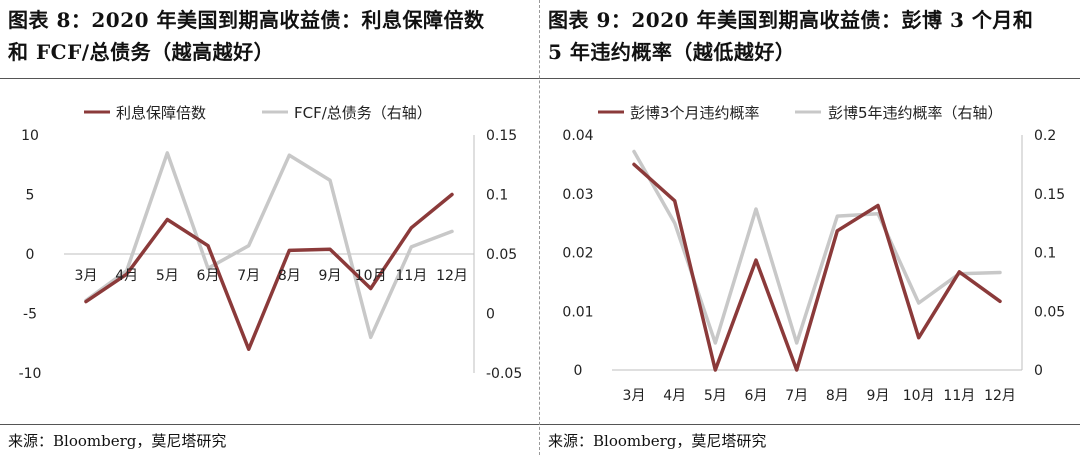  What do you see at coordinates (915, 113) in the screenshot?
I see `legend-label-2: 彭博5年违约概率（右轴）` at bounding box center [915, 113].